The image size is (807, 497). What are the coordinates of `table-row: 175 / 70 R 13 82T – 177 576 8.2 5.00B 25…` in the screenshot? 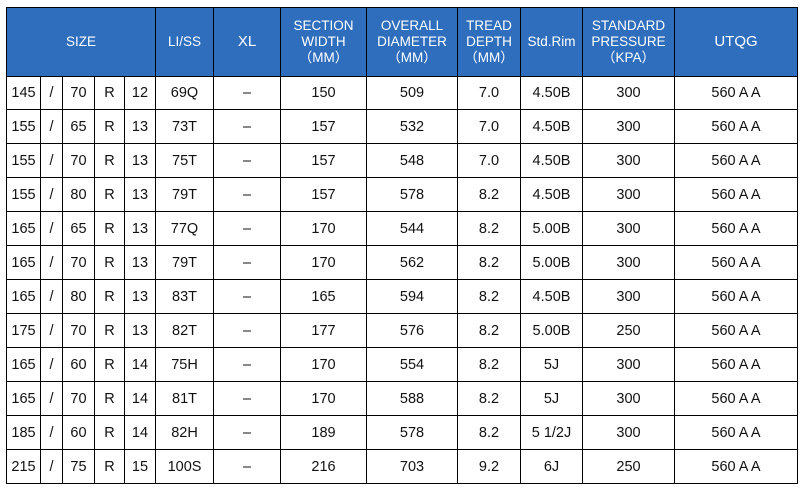 It's located at (402, 330).